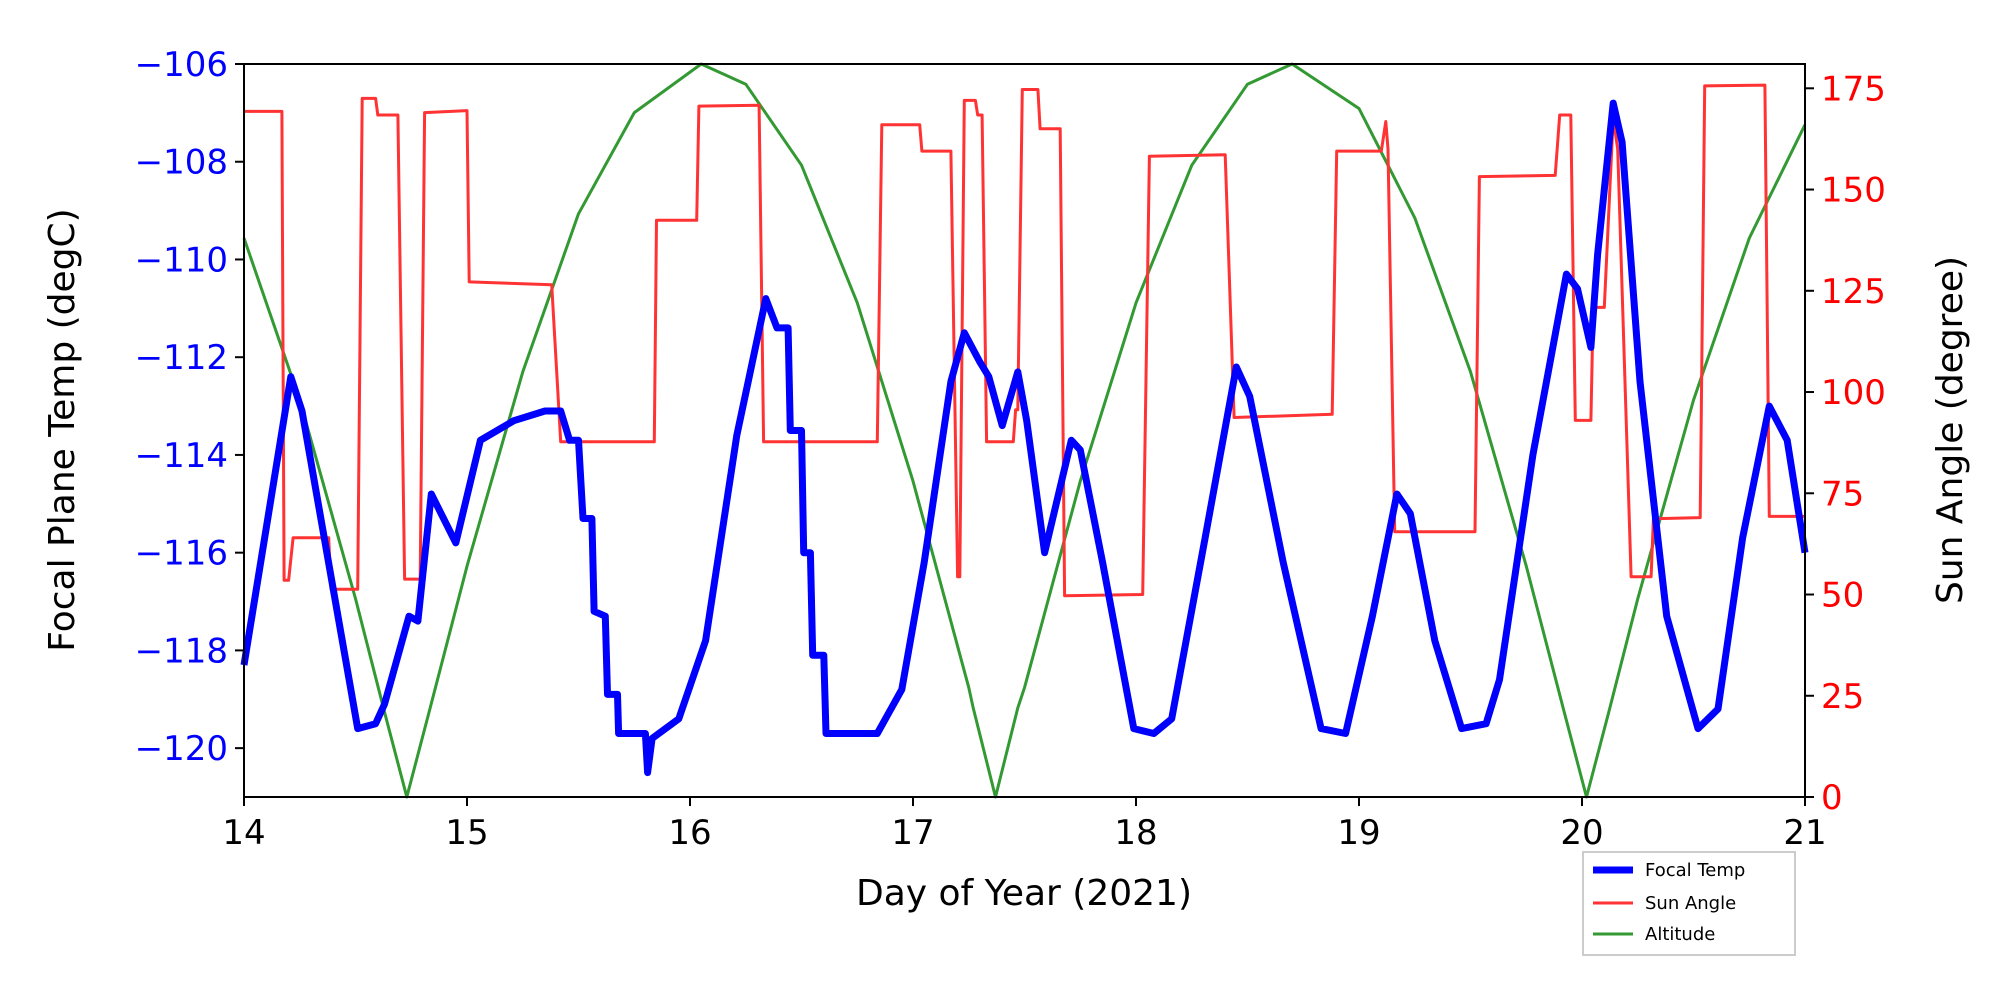  What do you see at coordinates (466, 833) in the screenshot?
I see `x-tick-label: 15` at bounding box center [466, 833].